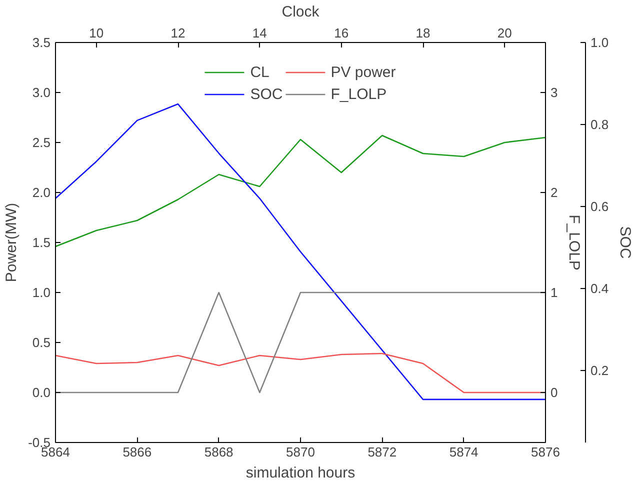 The image size is (638, 486). Describe the element at coordinates (554, 292) in the screenshot. I see `y2-tick-label: 1` at that location.